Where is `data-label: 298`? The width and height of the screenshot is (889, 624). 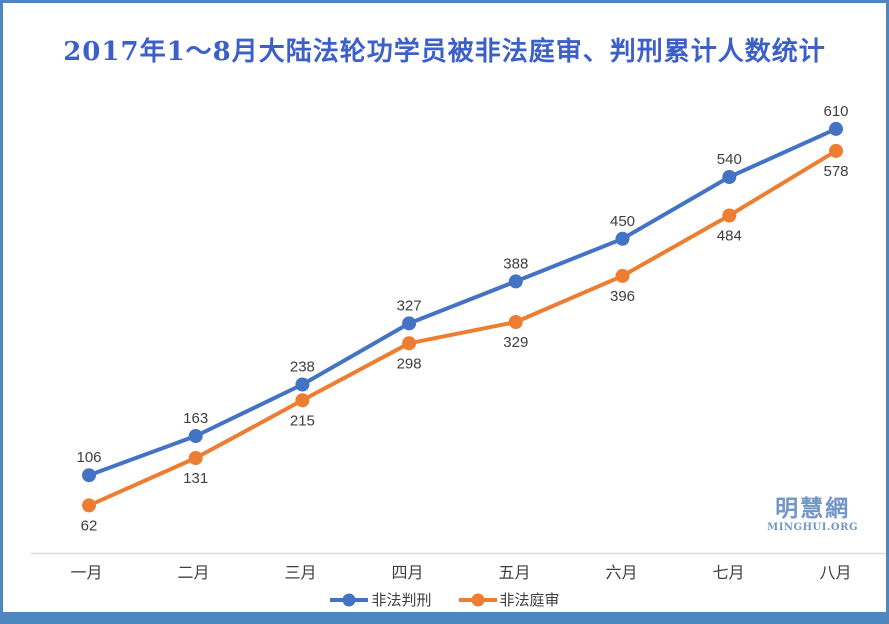 data-label: 298 is located at coordinates (409, 363).